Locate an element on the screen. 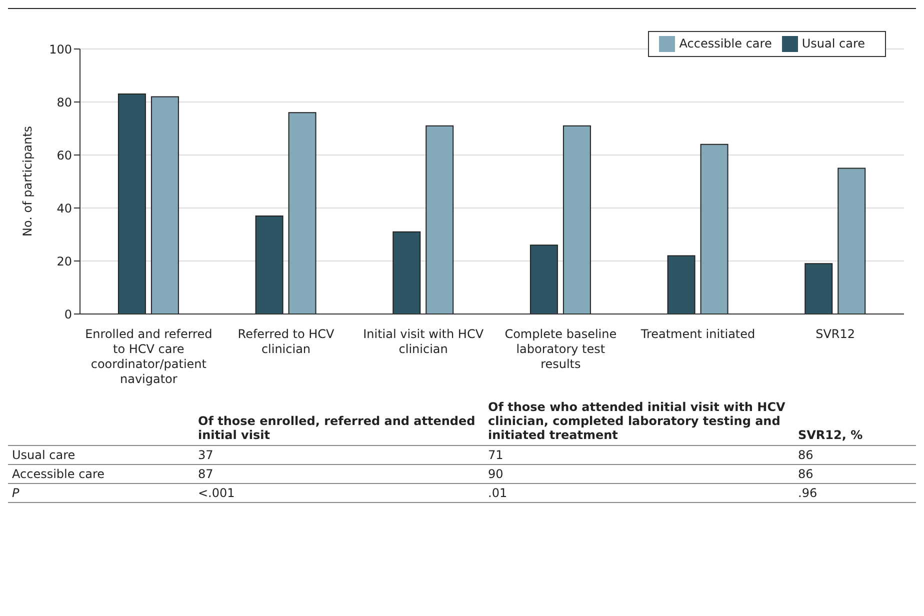  x-tick-label: Complete baseline laboratory test results is located at coordinates (560, 349).